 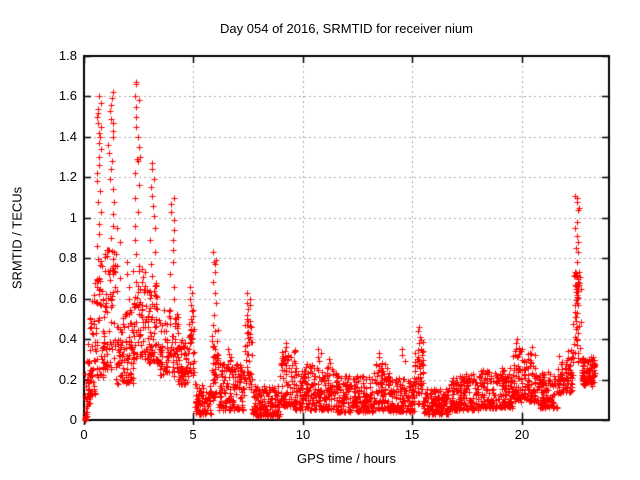 What do you see at coordinates (412, 434) in the screenshot?
I see `x-tick-label: 15` at bounding box center [412, 434].